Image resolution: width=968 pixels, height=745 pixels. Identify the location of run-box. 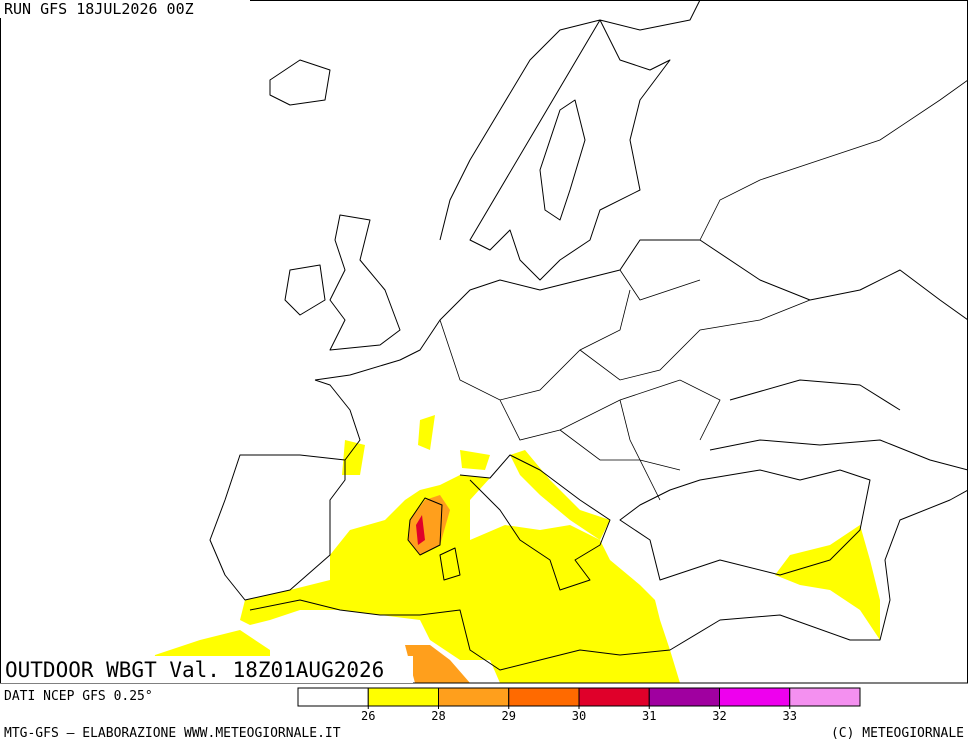
(125, 9).